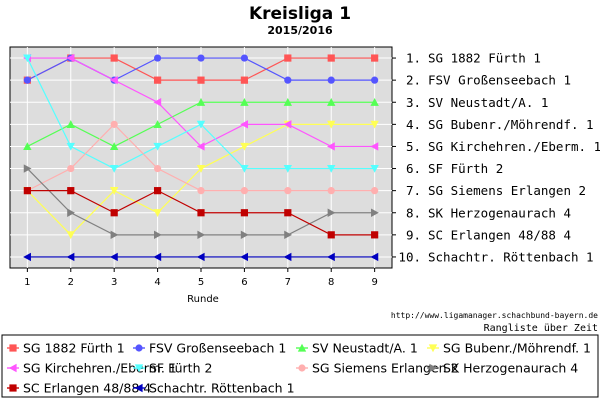 This screenshot has height=400, width=600. I want to click on legend-label: FSV Großenseebach 1, so click(217, 348).